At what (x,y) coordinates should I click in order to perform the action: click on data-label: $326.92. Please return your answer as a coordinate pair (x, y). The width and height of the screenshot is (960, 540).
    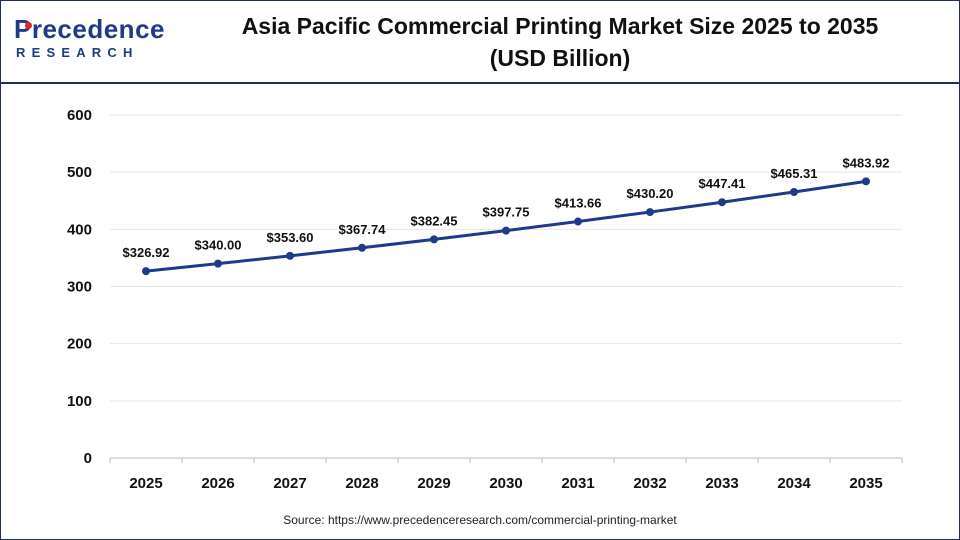
    Looking at the image, I should click on (146, 252).